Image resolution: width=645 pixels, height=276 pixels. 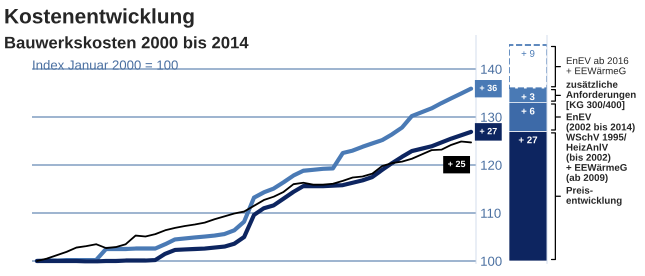 What do you see at coordinates (528, 53) in the screenshot?
I see `data-label: + 9` at bounding box center [528, 53].